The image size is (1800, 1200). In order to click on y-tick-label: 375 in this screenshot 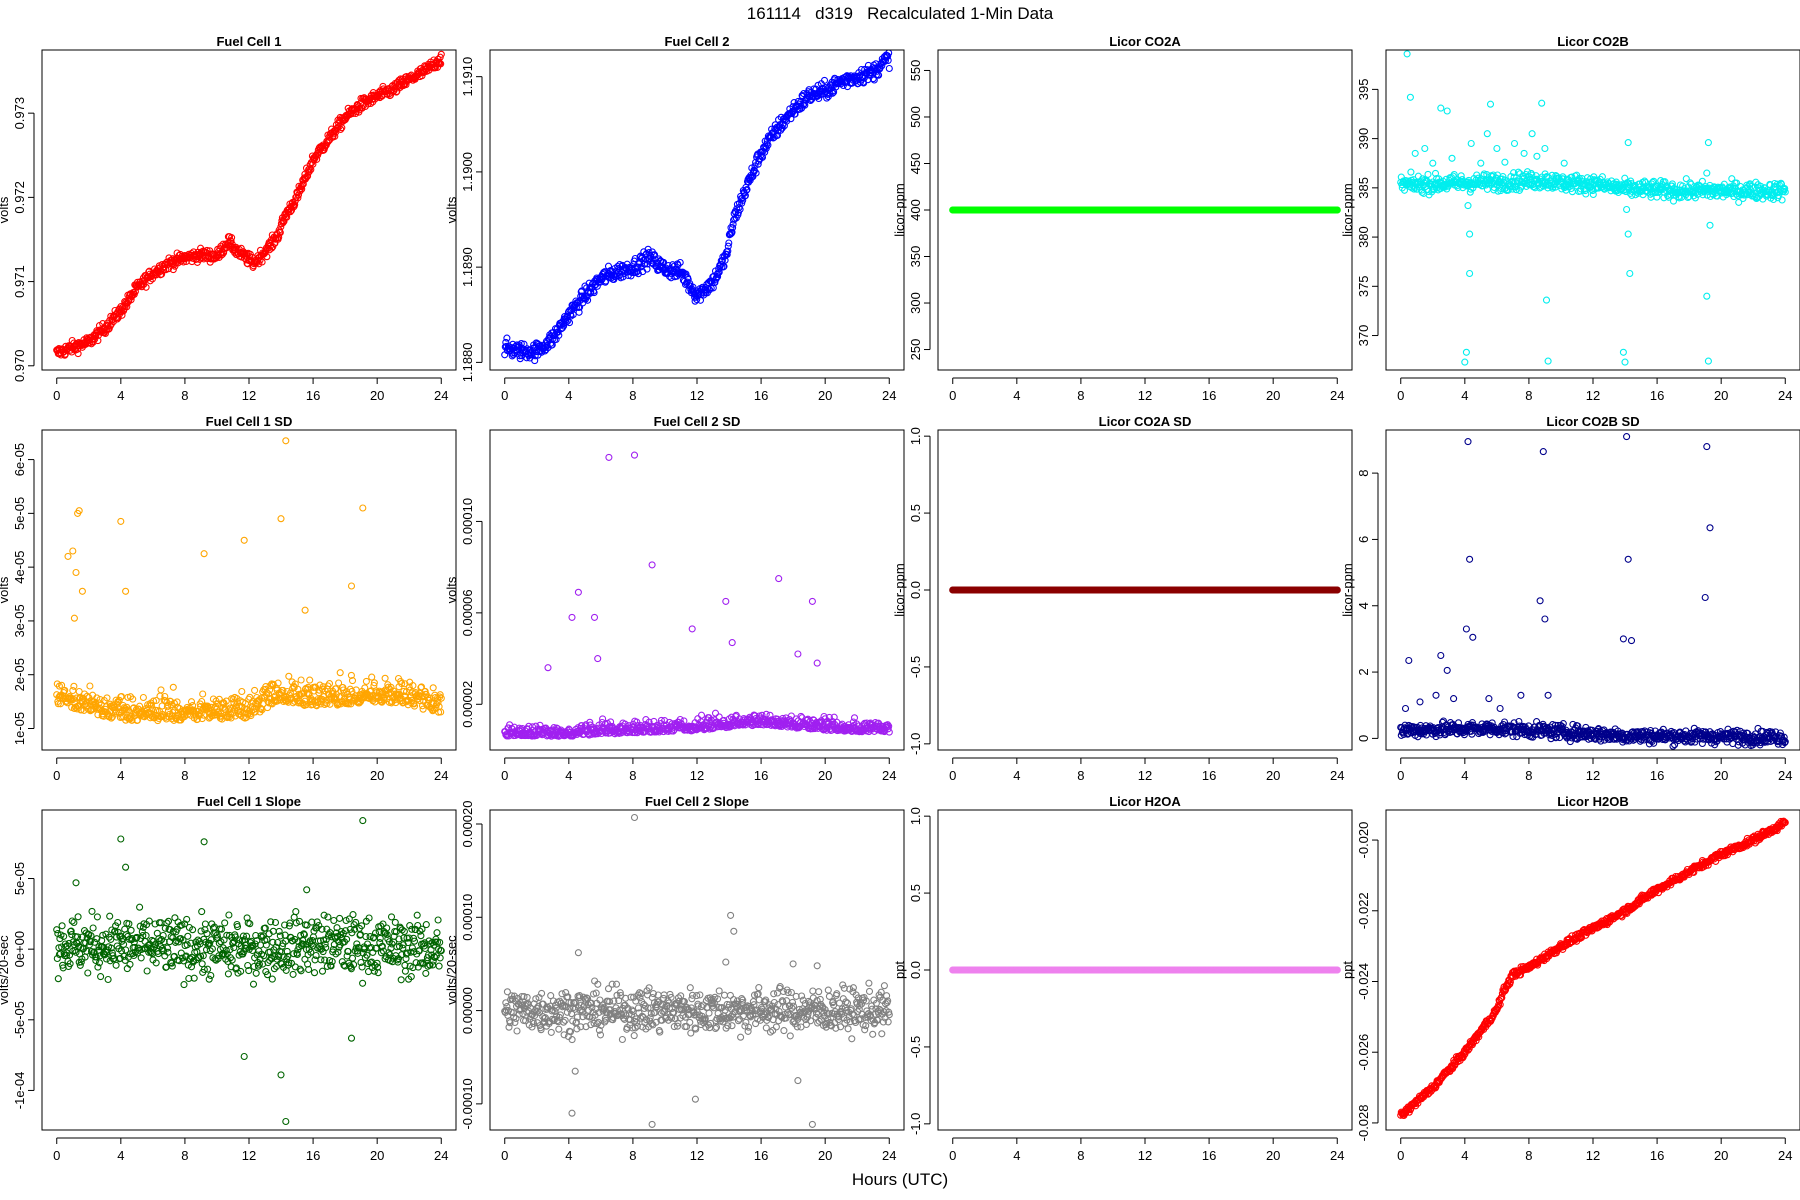, I will do `click(1363, 286)`.